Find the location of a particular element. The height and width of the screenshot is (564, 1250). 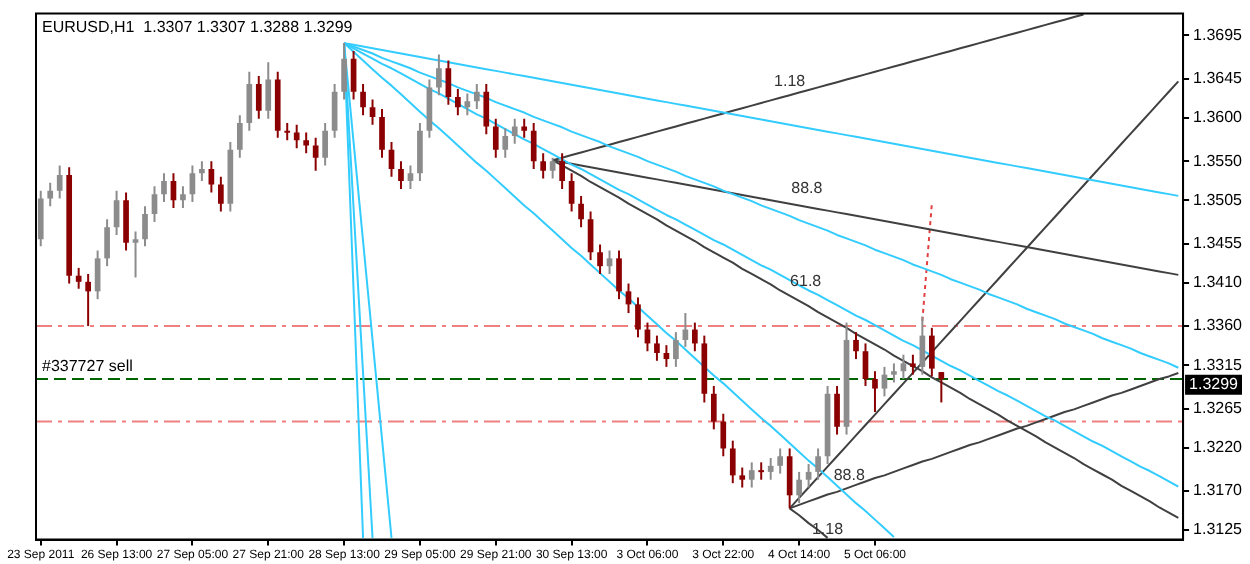

y-tick-label: 1.3505 is located at coordinates (1218, 199).